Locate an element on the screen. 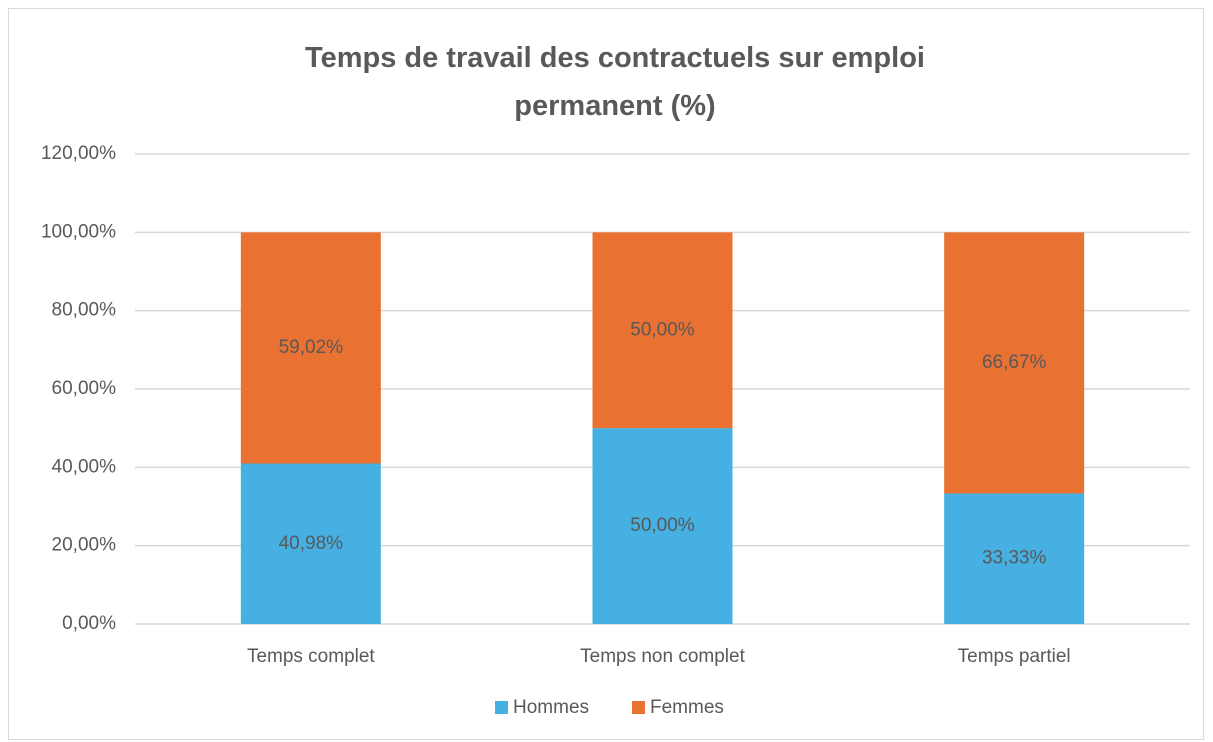  y-tick-label: 60,00% is located at coordinates (84, 388).